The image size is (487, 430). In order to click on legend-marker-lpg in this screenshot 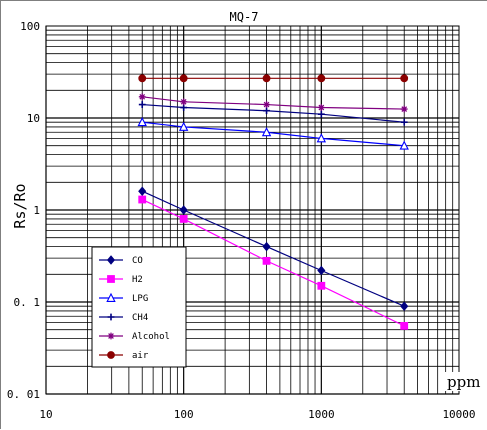, I will do `click(111, 297)`.